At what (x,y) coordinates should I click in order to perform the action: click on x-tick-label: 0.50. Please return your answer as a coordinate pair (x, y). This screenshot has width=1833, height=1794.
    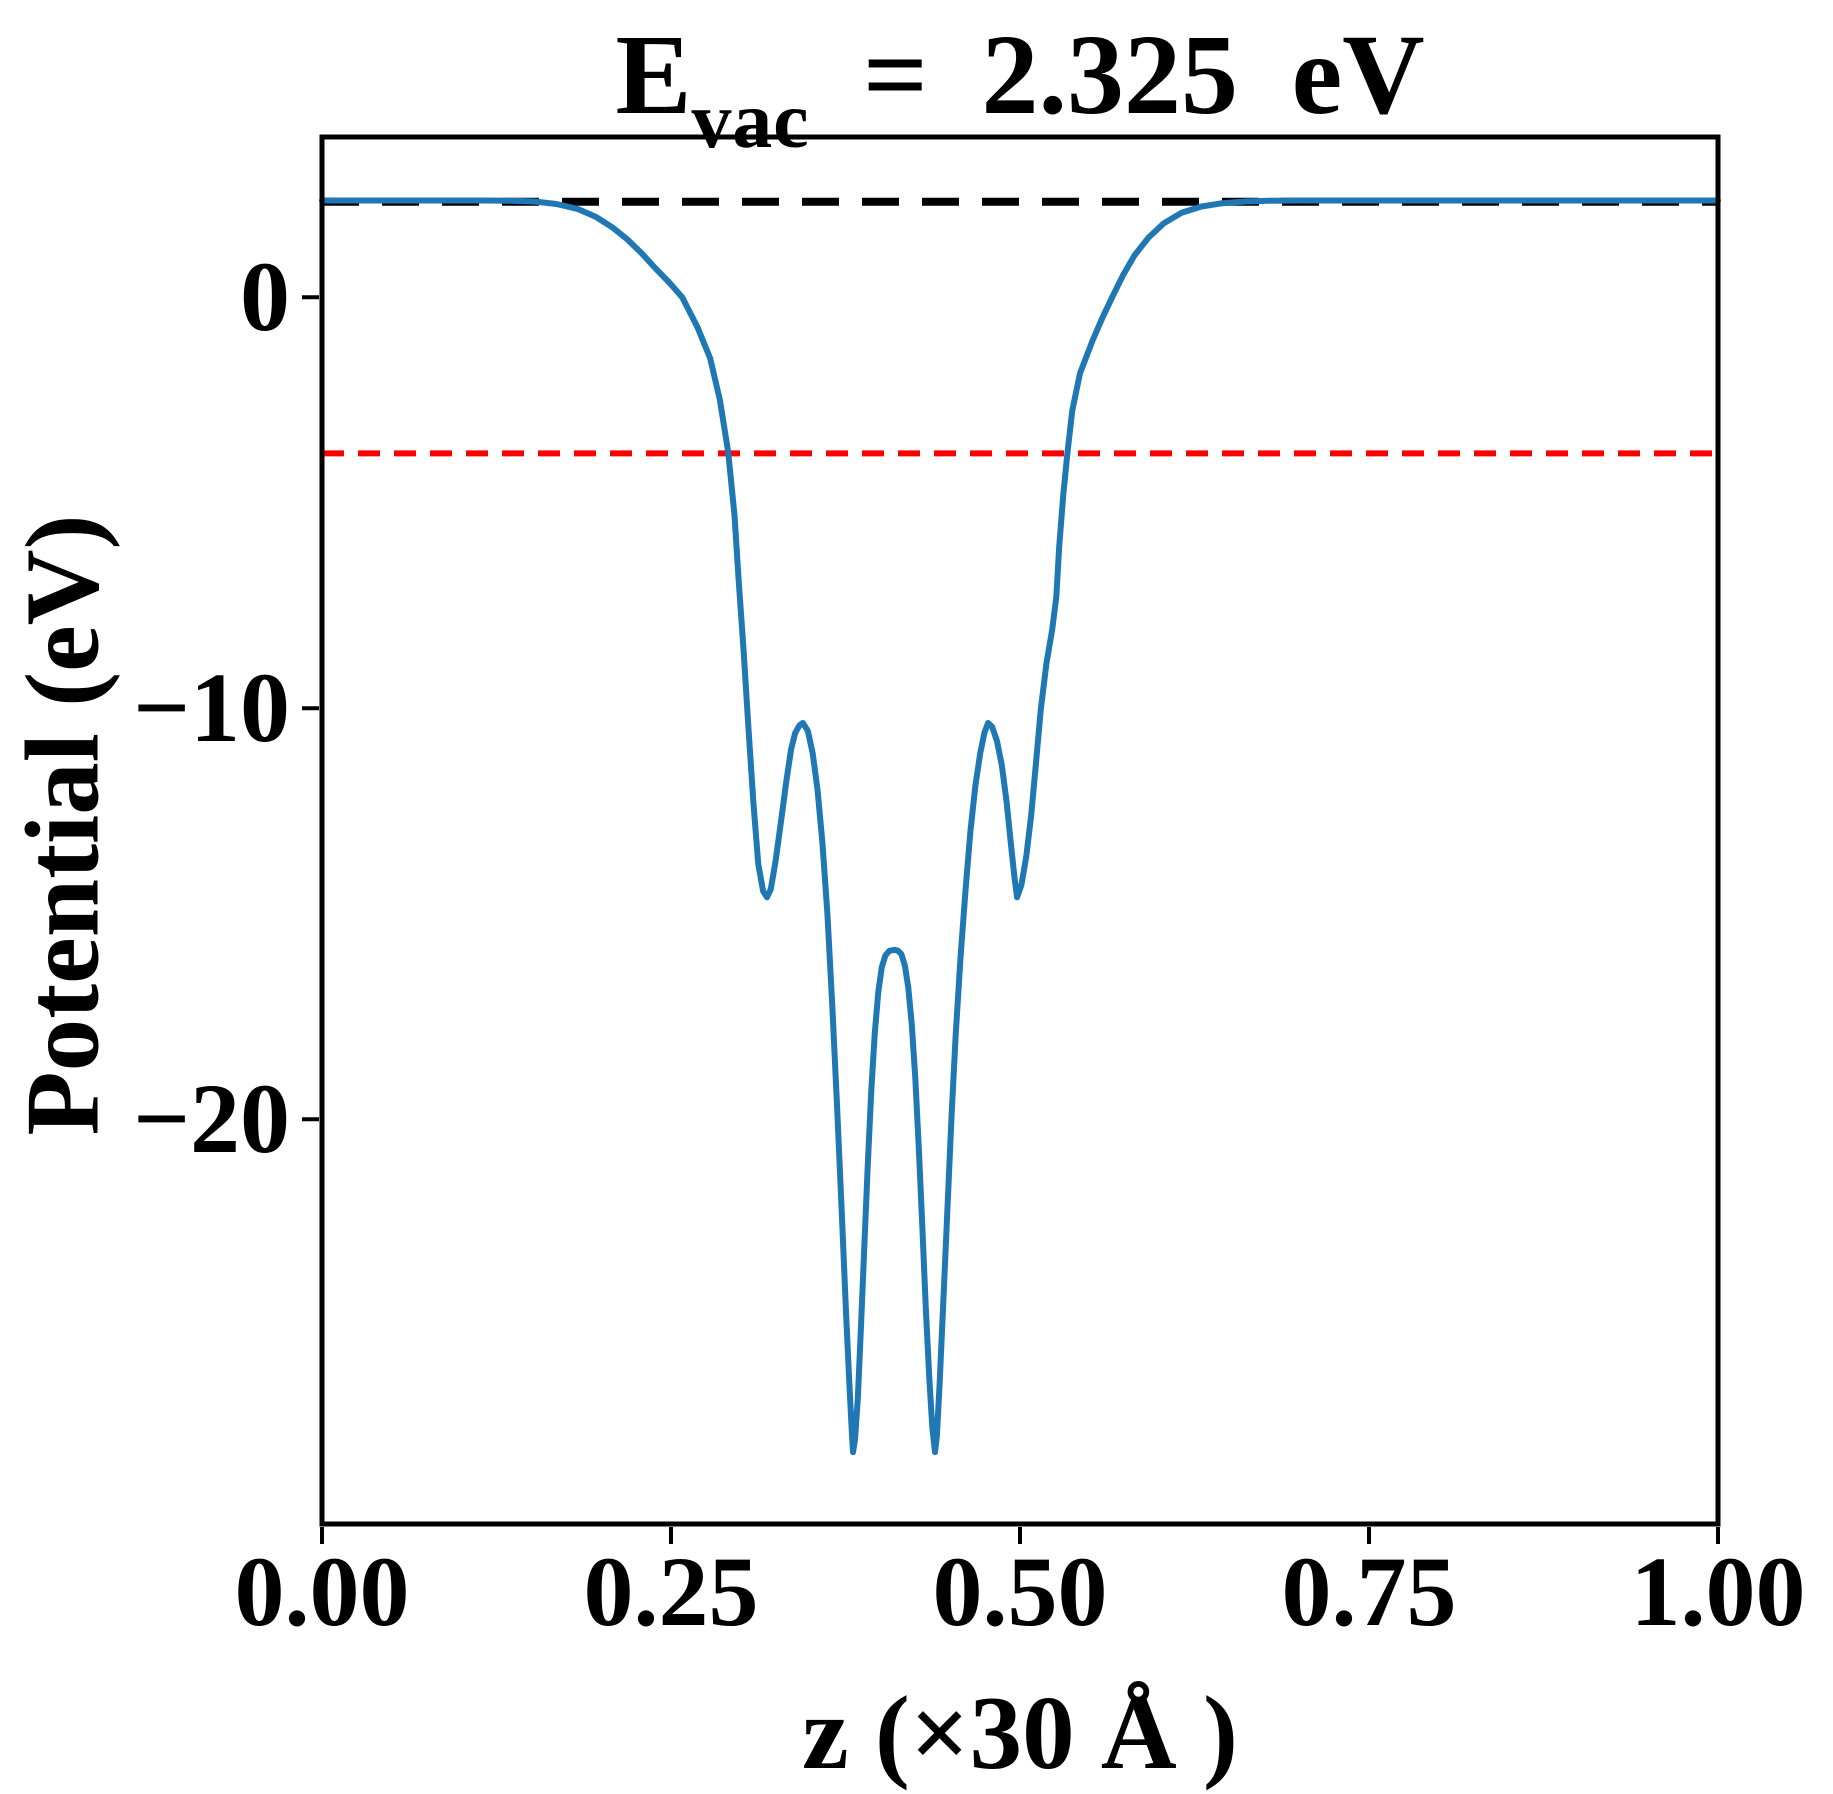
    Looking at the image, I should click on (1020, 1591).